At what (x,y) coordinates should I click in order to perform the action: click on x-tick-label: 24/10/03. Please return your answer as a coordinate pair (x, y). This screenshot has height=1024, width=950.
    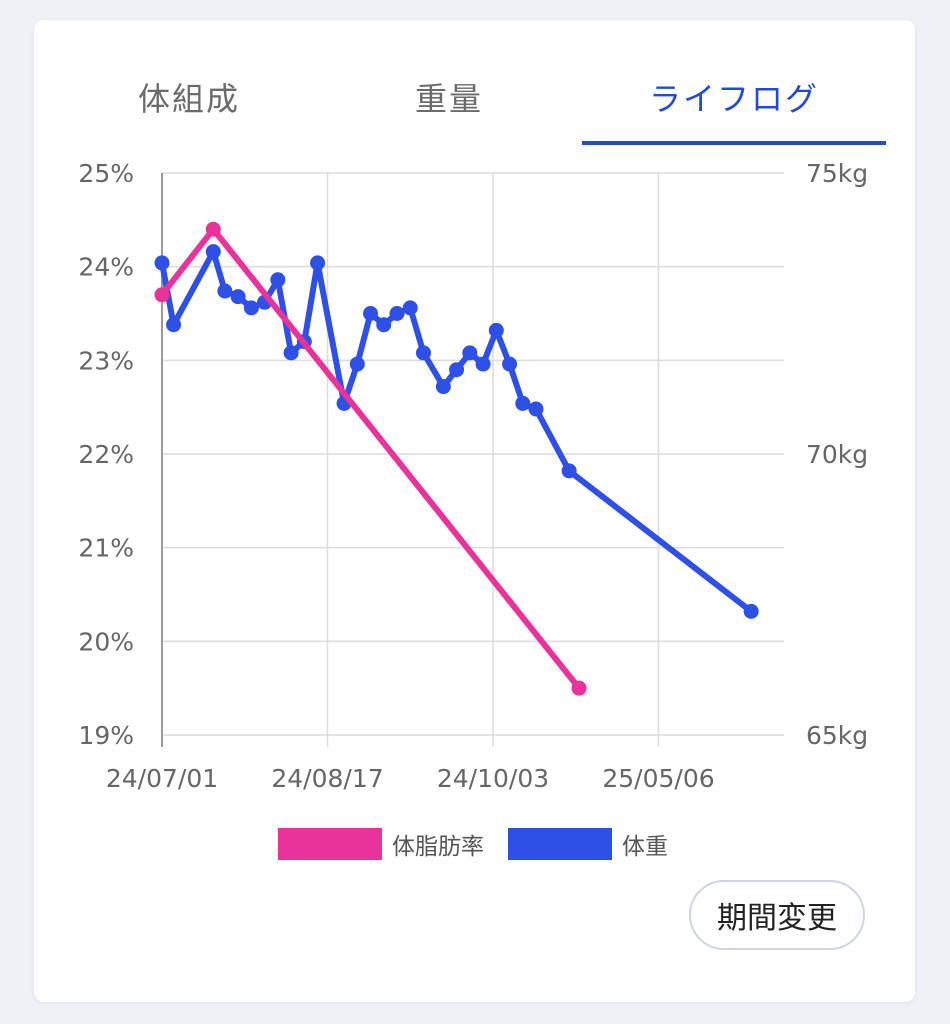
    Looking at the image, I should click on (493, 778).